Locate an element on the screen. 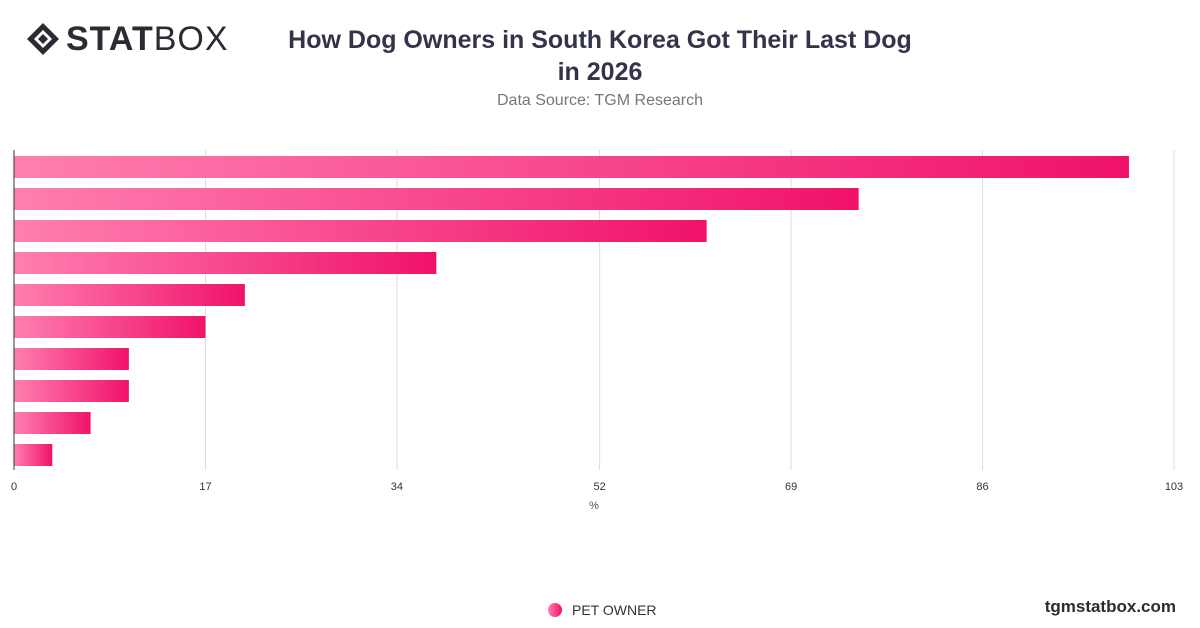  x-tick-label: 52 is located at coordinates (600, 487).